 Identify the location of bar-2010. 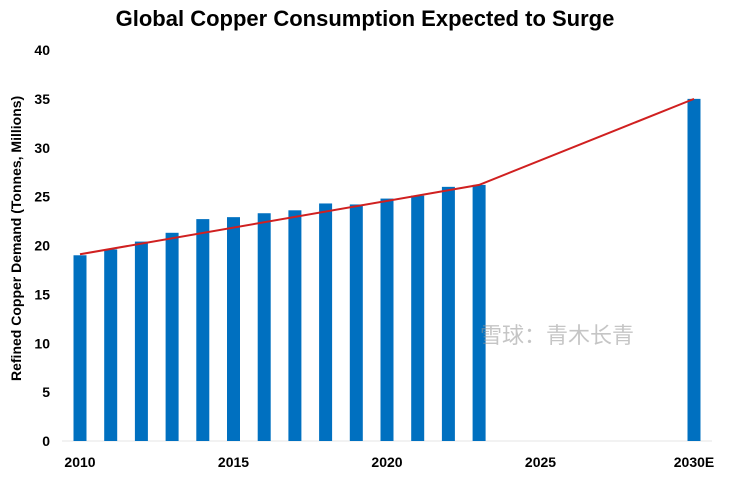
(80, 348).